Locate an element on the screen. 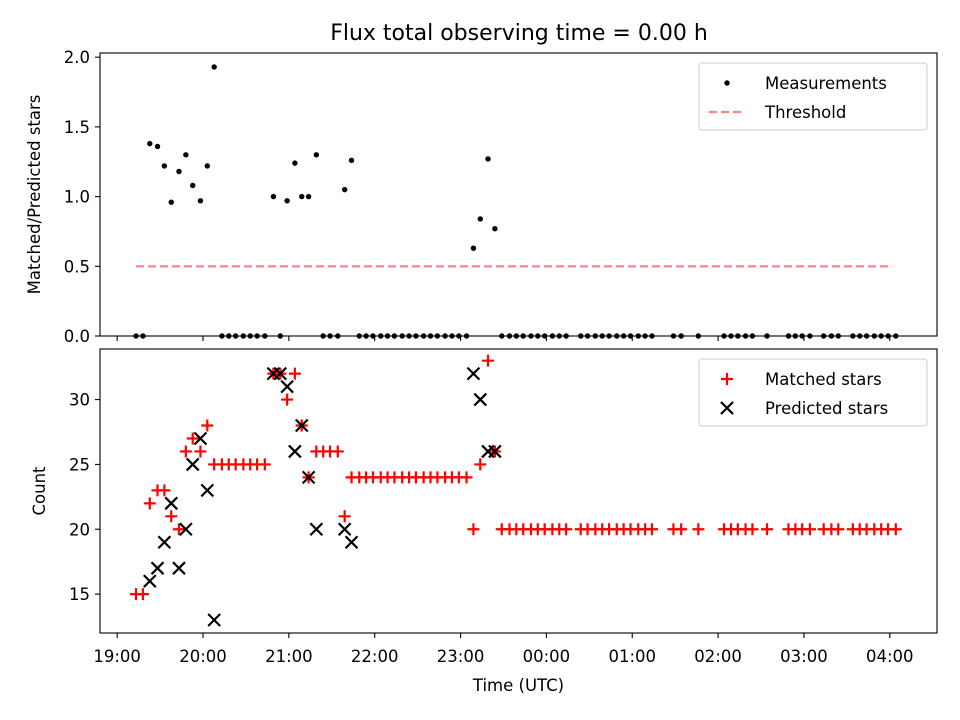 This screenshot has height=720, width=960. x-tick-label: 21:00 is located at coordinates (289, 656).